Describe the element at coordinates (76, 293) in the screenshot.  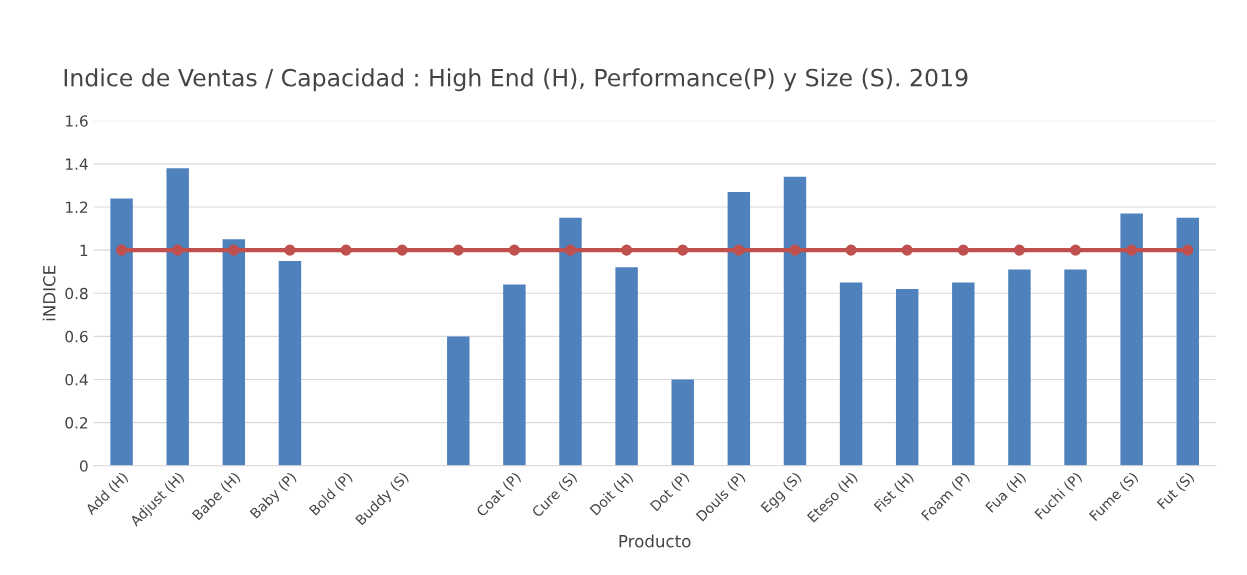
I see `y-tick-label: 0.8` at that location.